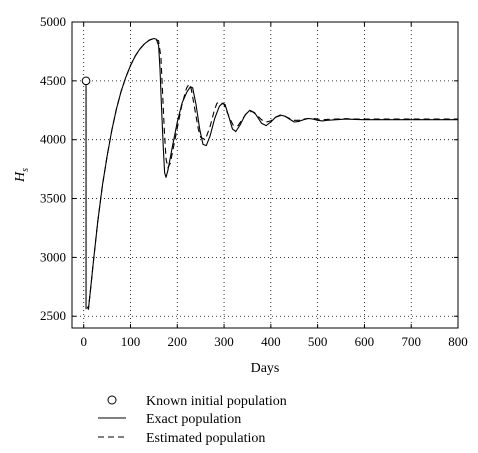 This screenshot has width=478, height=453. What do you see at coordinates (53, 256) in the screenshot?
I see `y-tick-label: 3000` at bounding box center [53, 256].